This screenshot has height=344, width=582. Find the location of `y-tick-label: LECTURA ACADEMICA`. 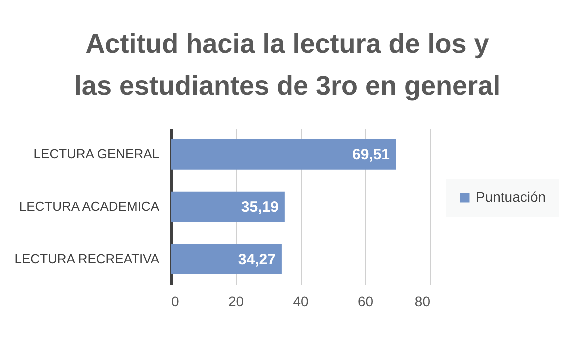

y-tick-label: LECTURA ACADEMICA is located at coordinates (89, 206).